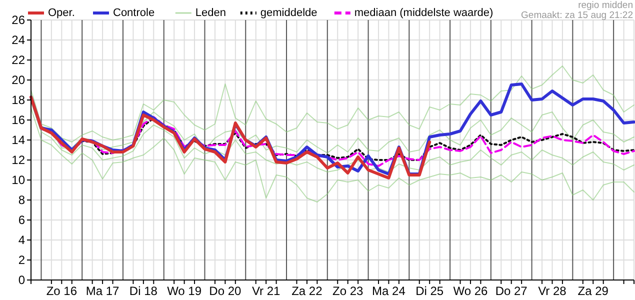 The image size is (635, 300). Describe the element at coordinates (307, 291) in the screenshot. I see `x-tick-label: Za 22` at that location.